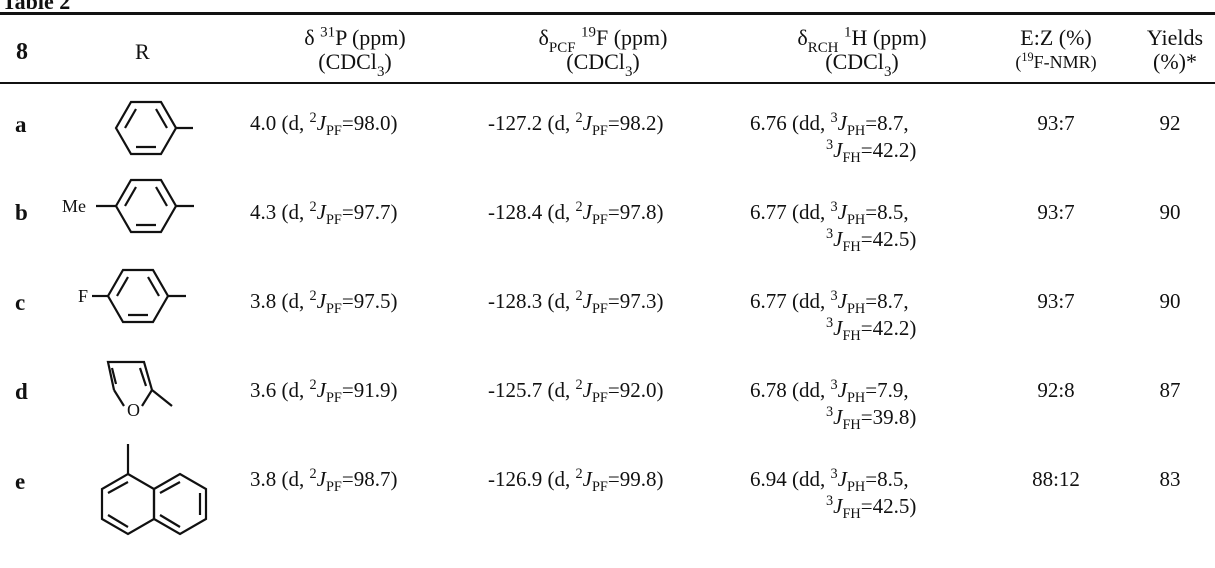  What do you see at coordinates (603, 52) in the screenshot?
I see `header-f19: δPCF 19F (ppm) (CDCl3)` at bounding box center [603, 52].